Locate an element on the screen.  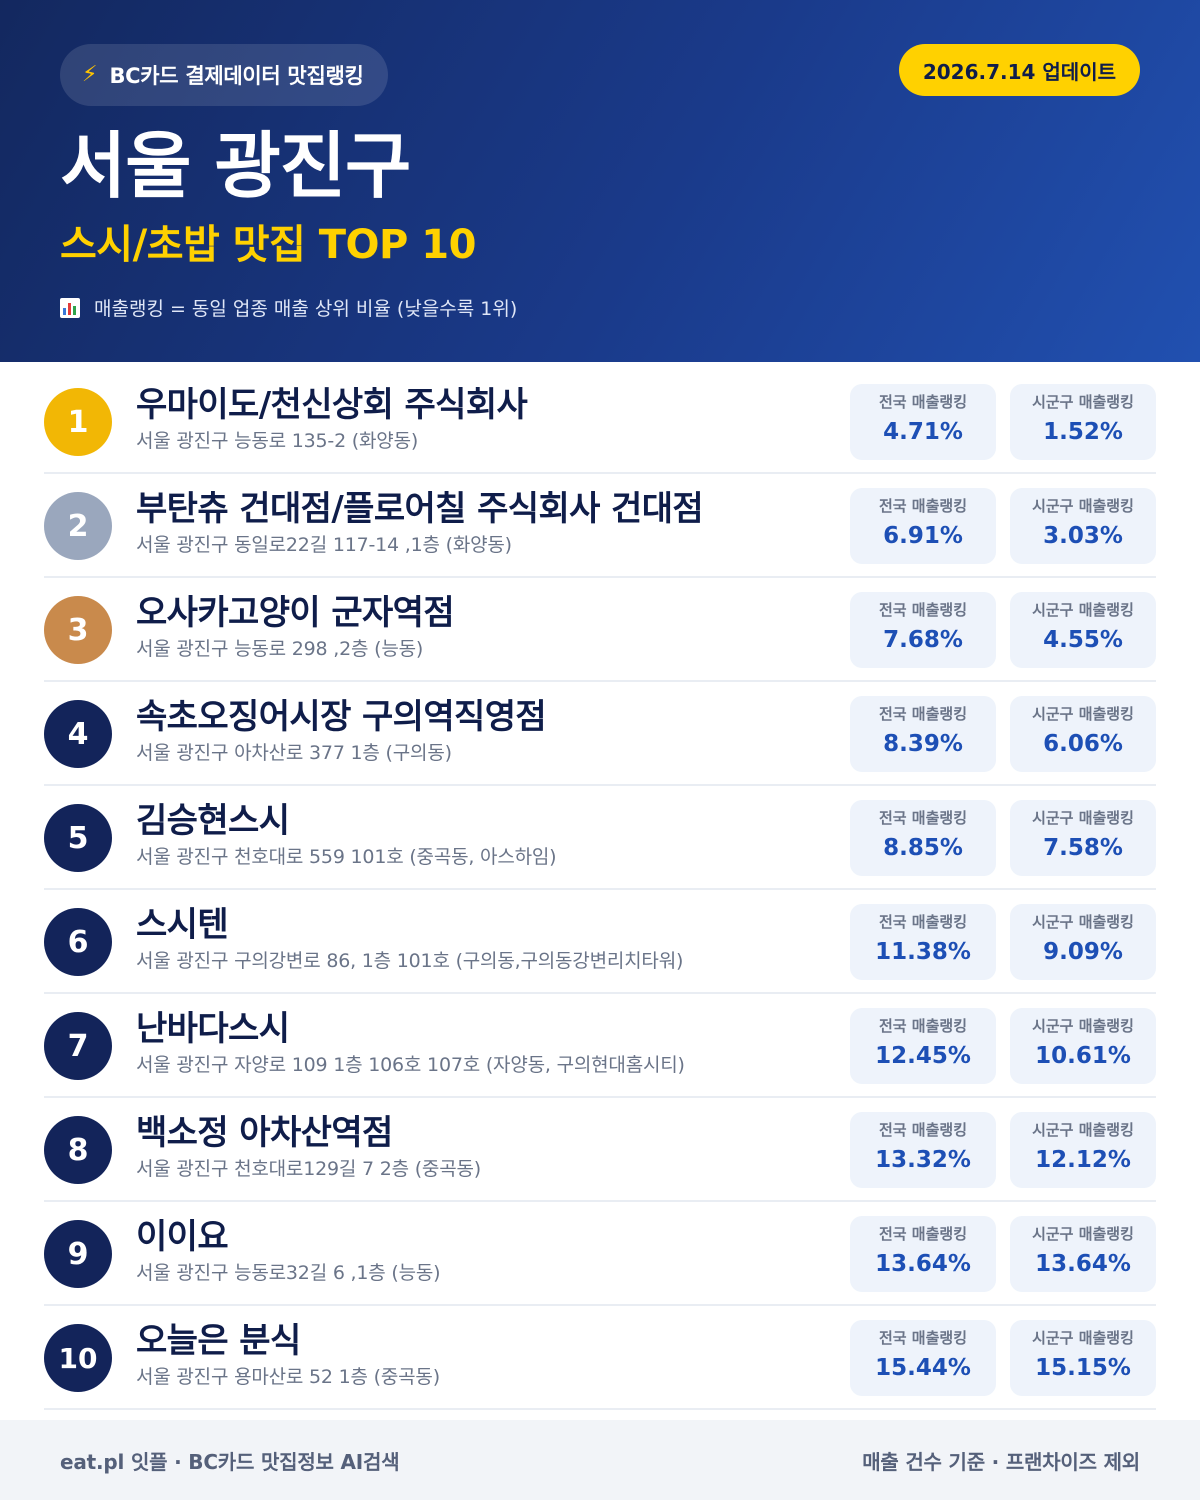
national-ranking-box: 전국 매출랭킹 15.44% is located at coordinates (923, 1358).